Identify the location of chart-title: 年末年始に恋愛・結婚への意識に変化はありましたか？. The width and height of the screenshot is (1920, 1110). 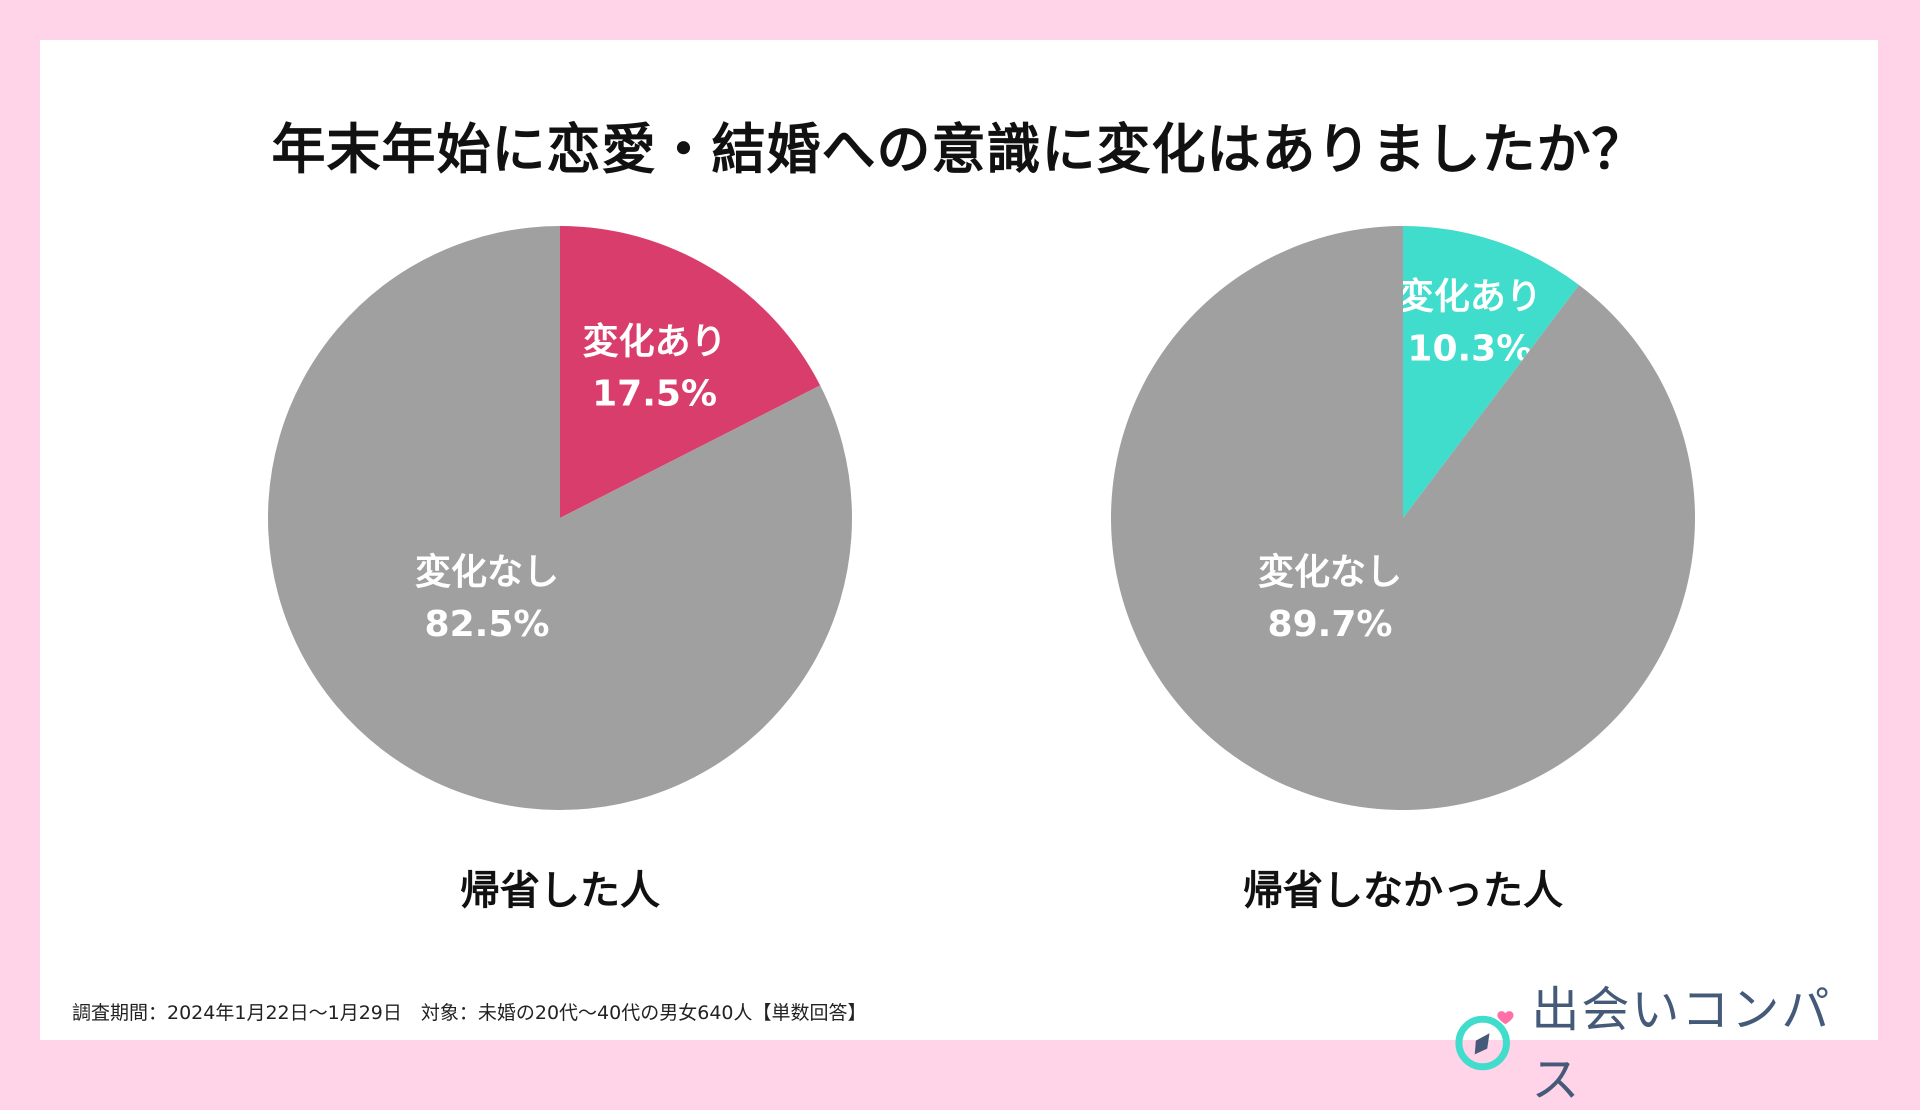
(959, 149).